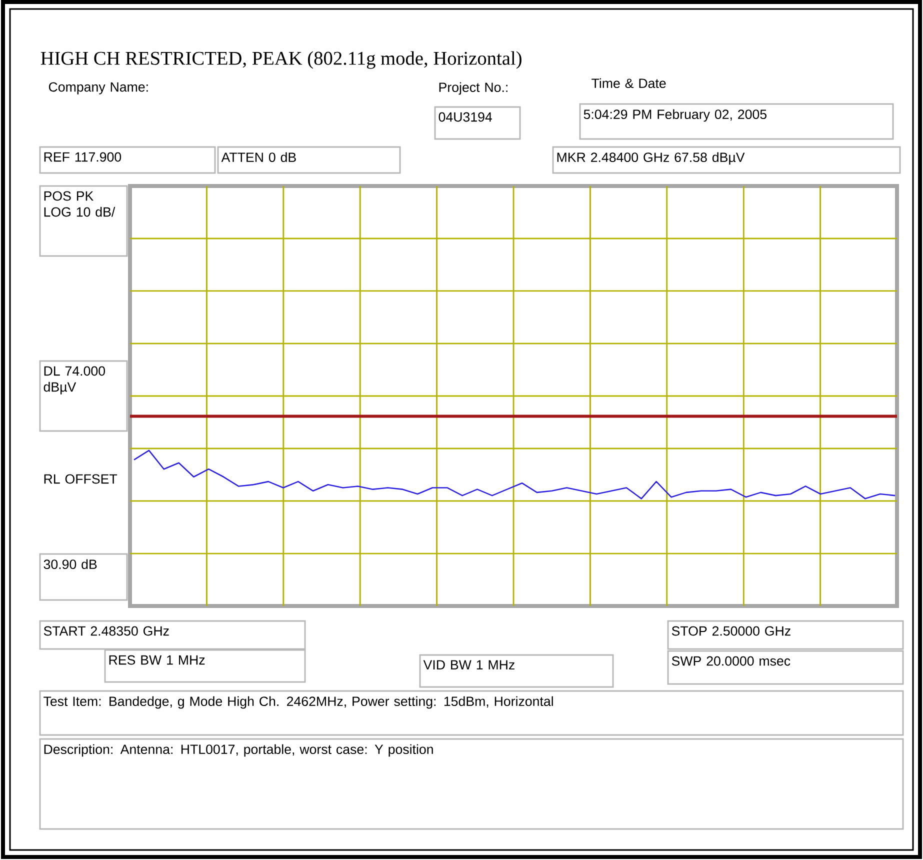  What do you see at coordinates (465, 117) in the screenshot?
I see `text: 04U3194` at bounding box center [465, 117].